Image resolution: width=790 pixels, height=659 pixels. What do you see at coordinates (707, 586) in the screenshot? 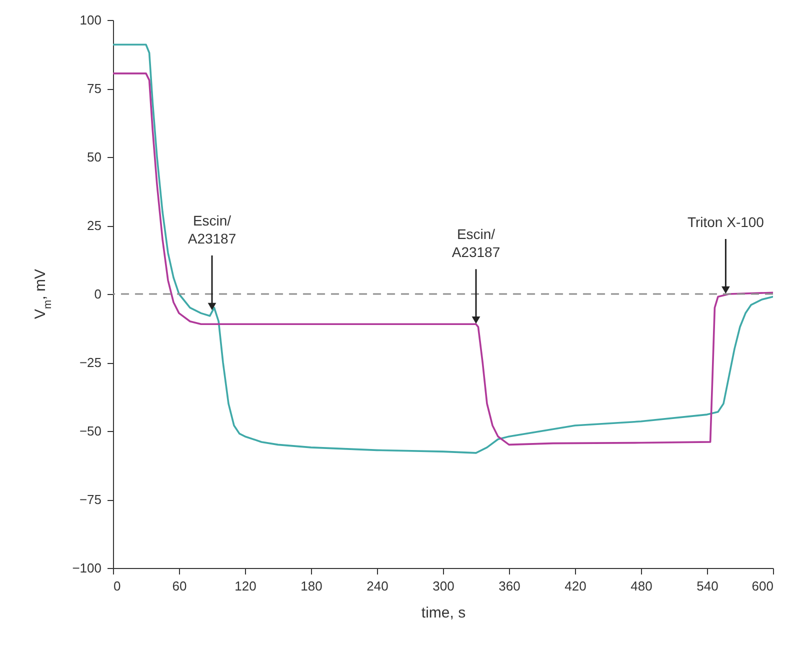
I see `x-tick-label: 540` at bounding box center [707, 586].